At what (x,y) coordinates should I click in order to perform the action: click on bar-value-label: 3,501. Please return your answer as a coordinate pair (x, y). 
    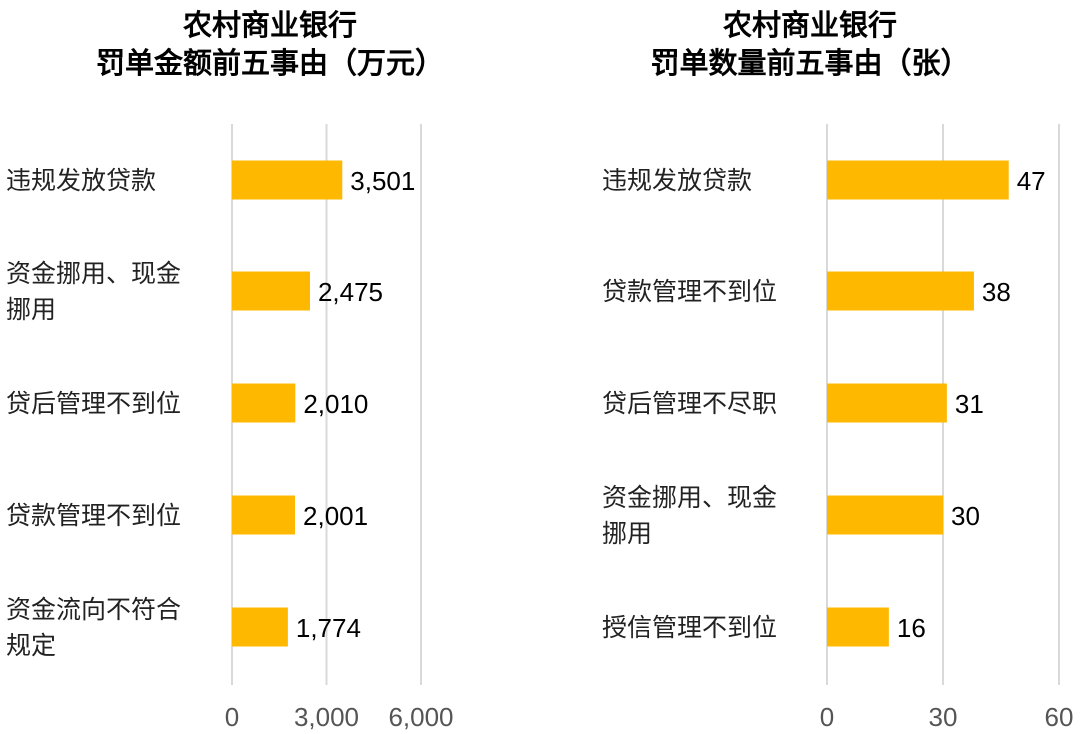
    Looking at the image, I should click on (382, 181).